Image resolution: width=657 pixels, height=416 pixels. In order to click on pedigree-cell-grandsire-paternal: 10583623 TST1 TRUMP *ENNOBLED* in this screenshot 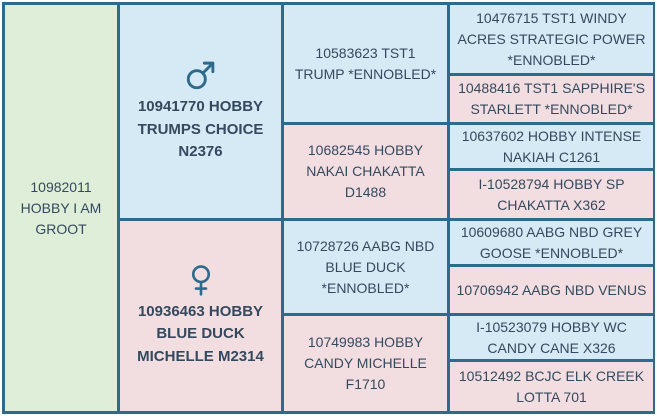, I will do `click(365, 63)`.